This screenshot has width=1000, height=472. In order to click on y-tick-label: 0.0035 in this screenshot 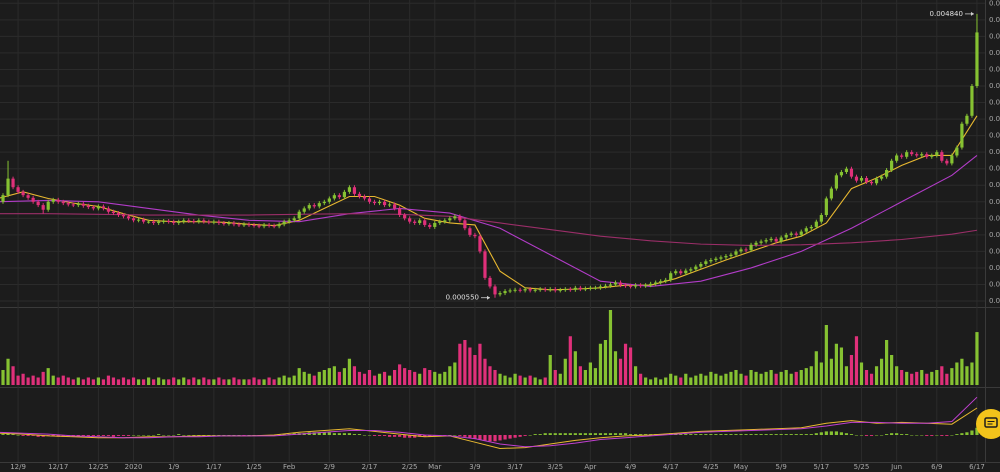, I will do `click(994, 103)`.